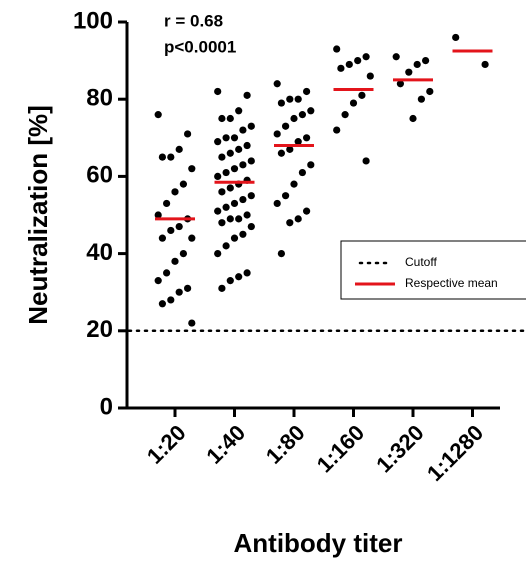  What do you see at coordinates (99, 98) in the screenshot?
I see `y-tick-label: 80` at bounding box center [99, 98].